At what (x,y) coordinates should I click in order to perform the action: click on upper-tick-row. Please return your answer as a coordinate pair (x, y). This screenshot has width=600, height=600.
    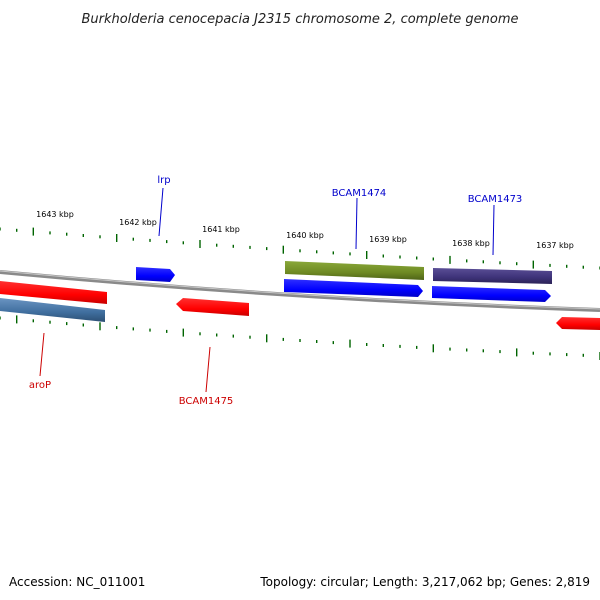
    Looking at the image, I should click on (300, 248).